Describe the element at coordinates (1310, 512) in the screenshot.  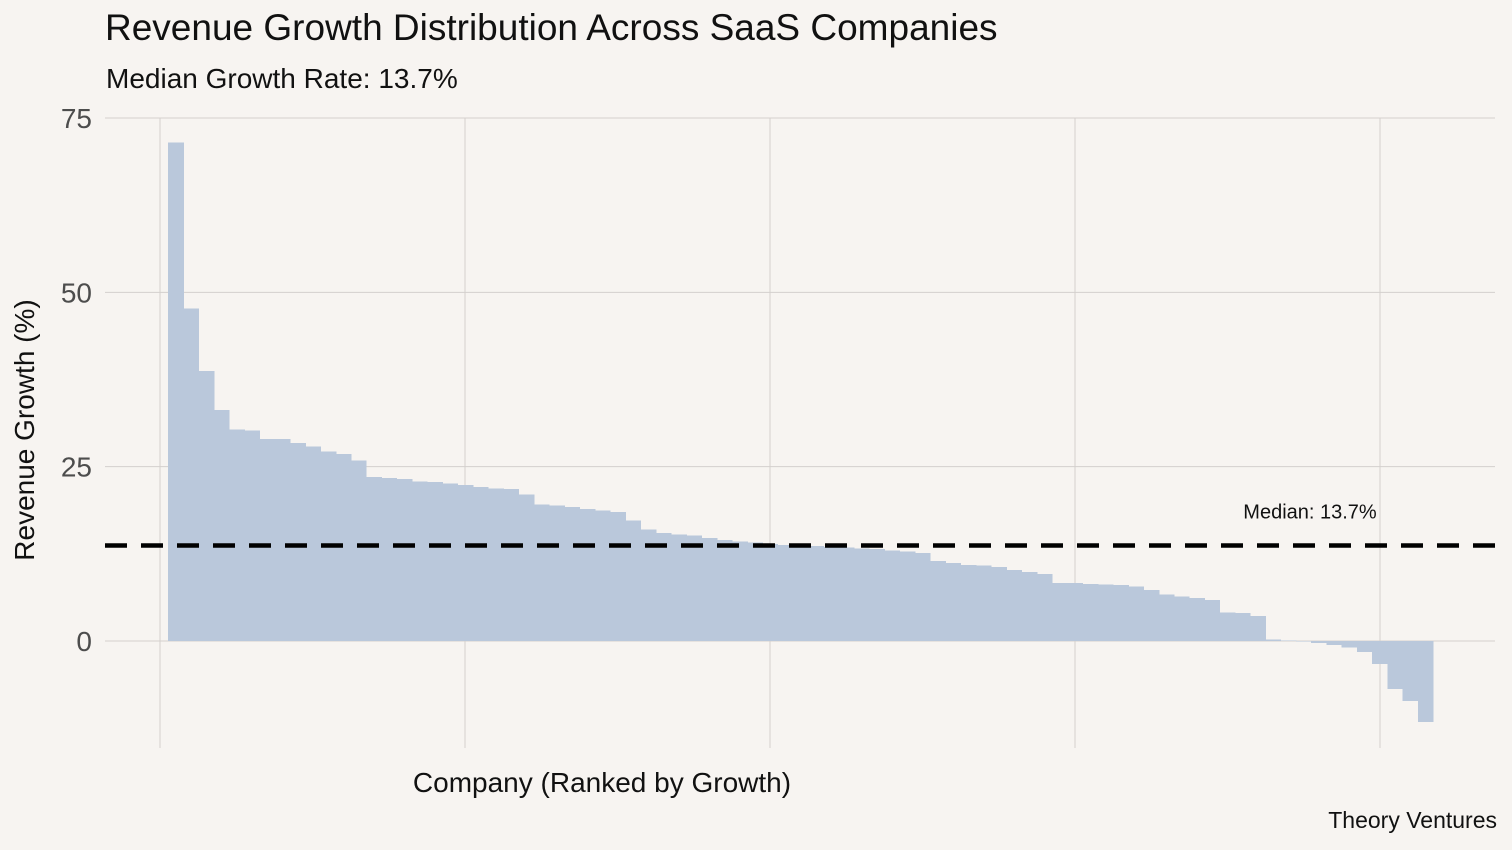
I see `median-label: Median: 13.7%` at that location.